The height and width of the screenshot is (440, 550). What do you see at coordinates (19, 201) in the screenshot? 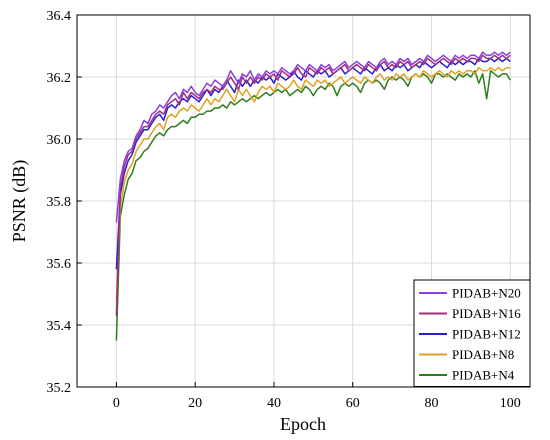
I see `y-axis-title: PSNR (dB)` at bounding box center [19, 201].